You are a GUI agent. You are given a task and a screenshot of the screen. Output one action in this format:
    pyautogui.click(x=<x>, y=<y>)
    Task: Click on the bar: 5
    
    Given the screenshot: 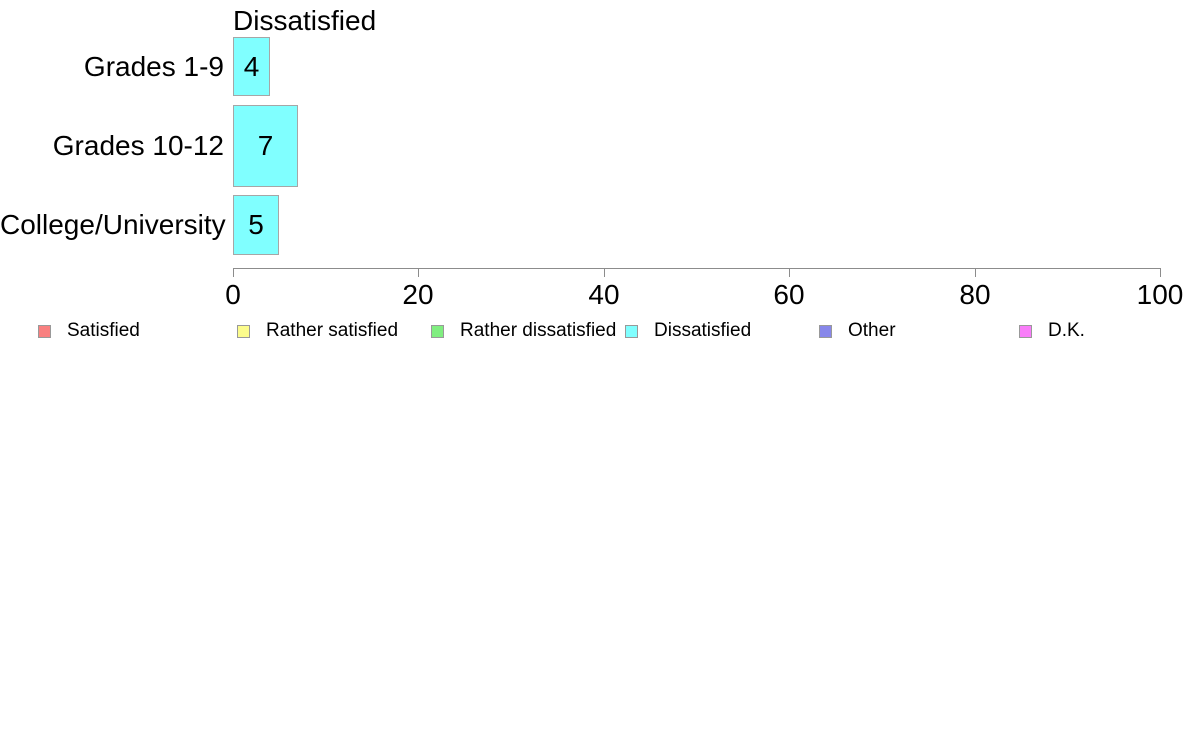 What is the action you would take?
    pyautogui.click(x=256, y=225)
    